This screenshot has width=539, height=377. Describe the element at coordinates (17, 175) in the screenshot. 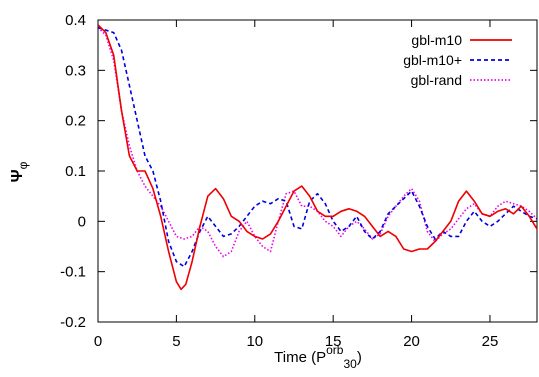

I see `y-axis-label-main: Ψ` at that location.